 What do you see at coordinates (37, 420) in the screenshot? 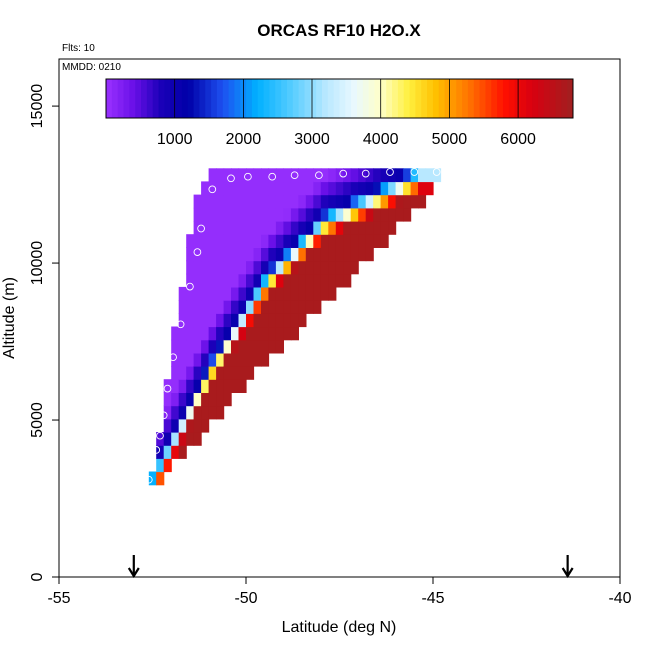
I see `y-tick-label-1: 5000` at bounding box center [37, 420].